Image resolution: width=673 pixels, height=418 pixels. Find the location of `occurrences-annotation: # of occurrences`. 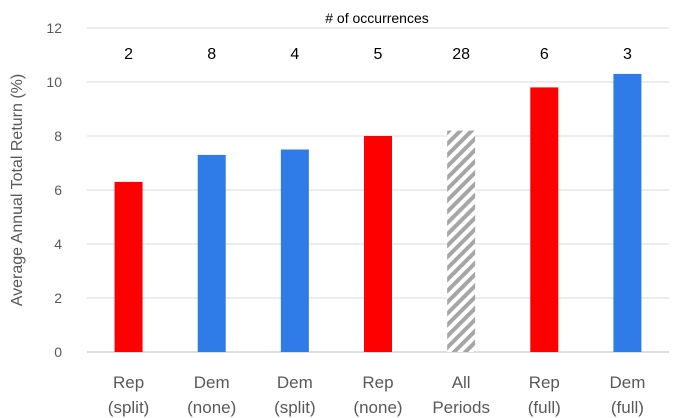

occurrences-annotation: # of occurrences is located at coordinates (377, 18).